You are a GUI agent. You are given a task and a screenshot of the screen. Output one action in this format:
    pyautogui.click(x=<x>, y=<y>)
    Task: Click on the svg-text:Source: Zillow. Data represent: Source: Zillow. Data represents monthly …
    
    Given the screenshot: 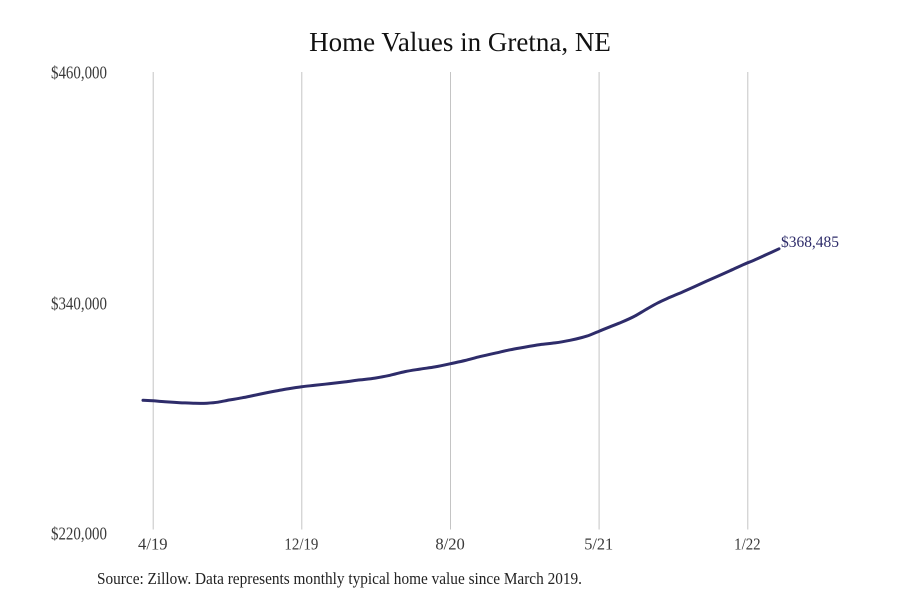 What is the action you would take?
    pyautogui.click(x=339, y=578)
    